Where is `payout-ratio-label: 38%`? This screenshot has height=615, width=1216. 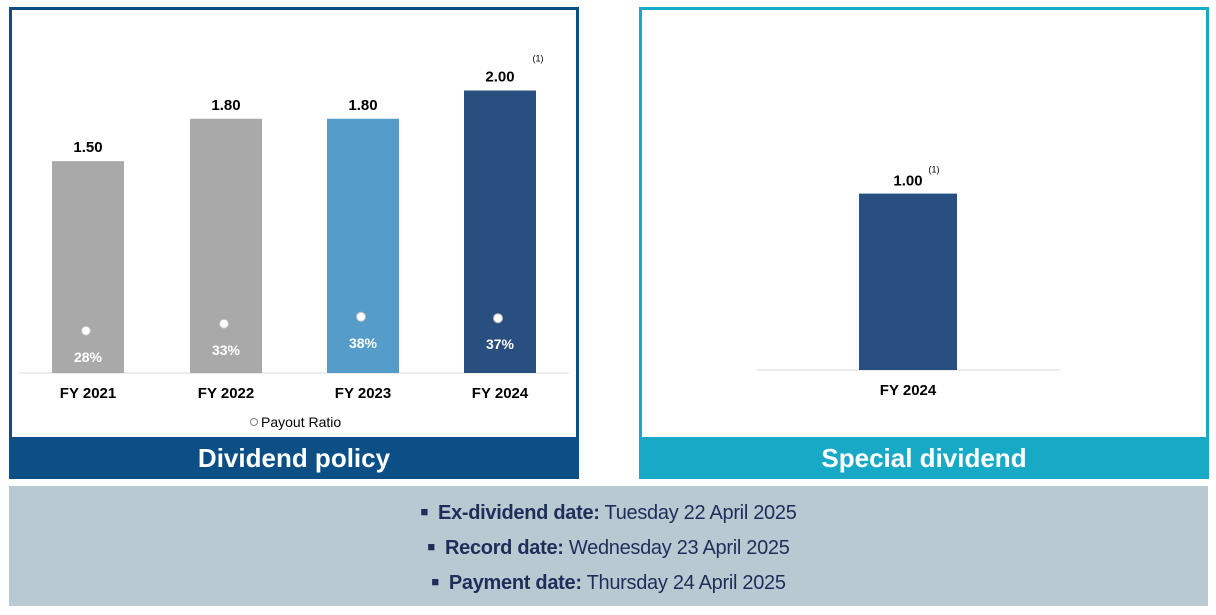 payout-ratio-label: 38% is located at coordinates (363, 343).